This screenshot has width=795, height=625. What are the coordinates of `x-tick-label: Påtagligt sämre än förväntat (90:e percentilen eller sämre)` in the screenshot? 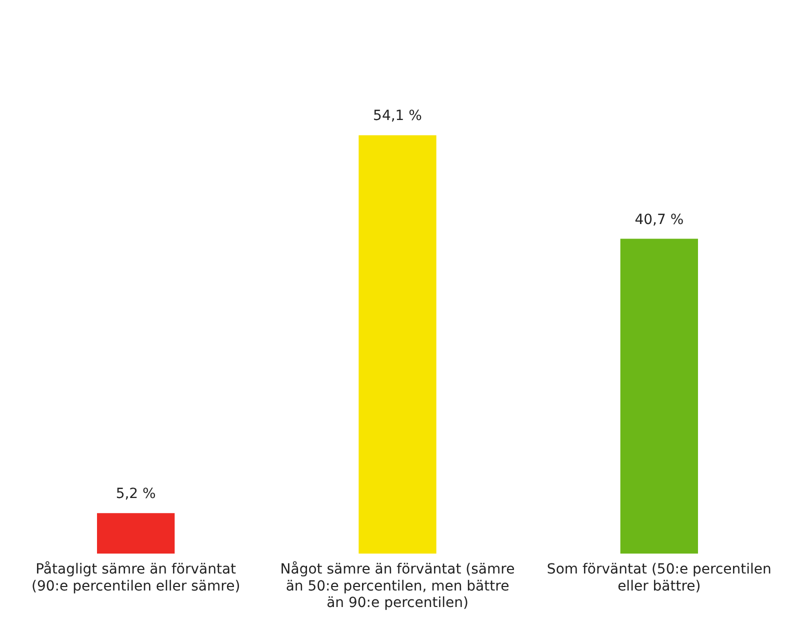 It's located at (136, 577).